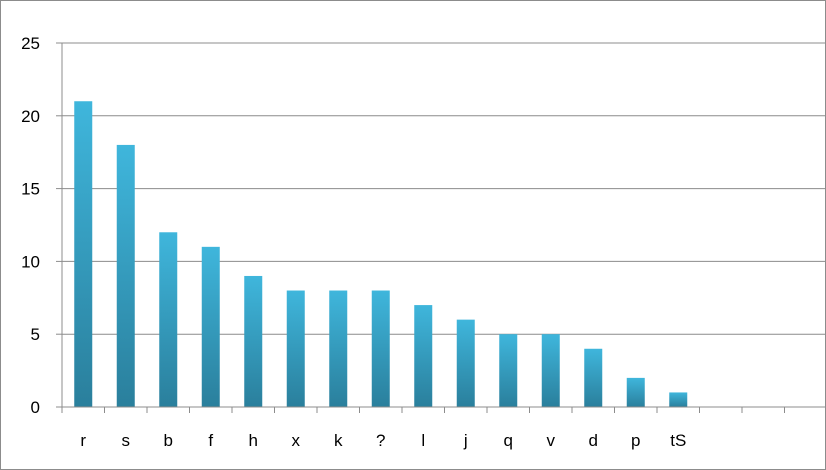 This screenshot has width=826, height=470. I want to click on x-tick-label: f, so click(210, 440).